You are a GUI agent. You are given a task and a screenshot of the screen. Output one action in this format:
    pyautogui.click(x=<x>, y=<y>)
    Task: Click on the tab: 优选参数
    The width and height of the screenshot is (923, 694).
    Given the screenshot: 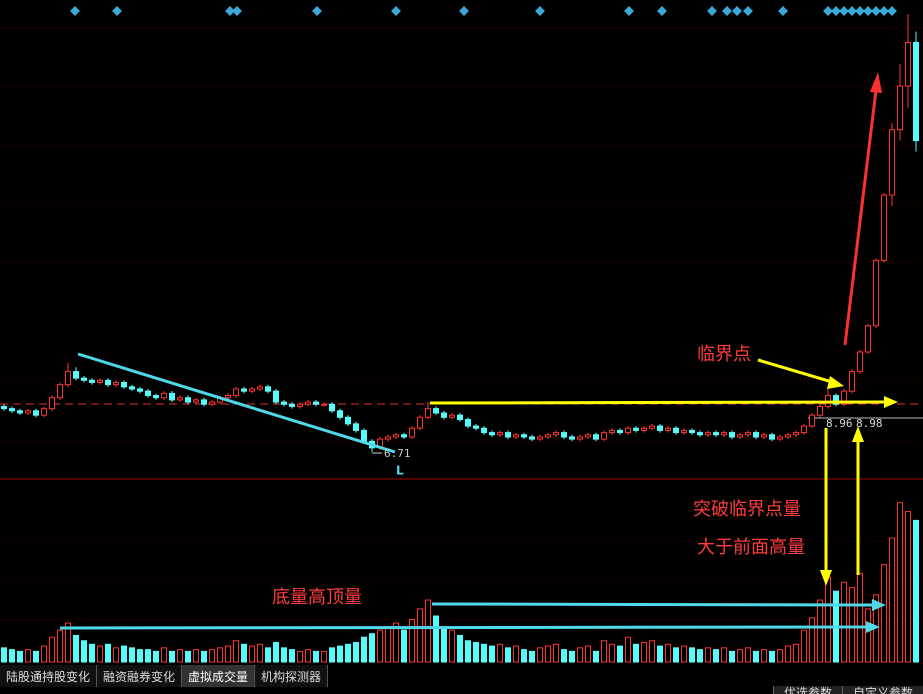 What is the action you would take?
    pyautogui.click(x=807, y=690)
    